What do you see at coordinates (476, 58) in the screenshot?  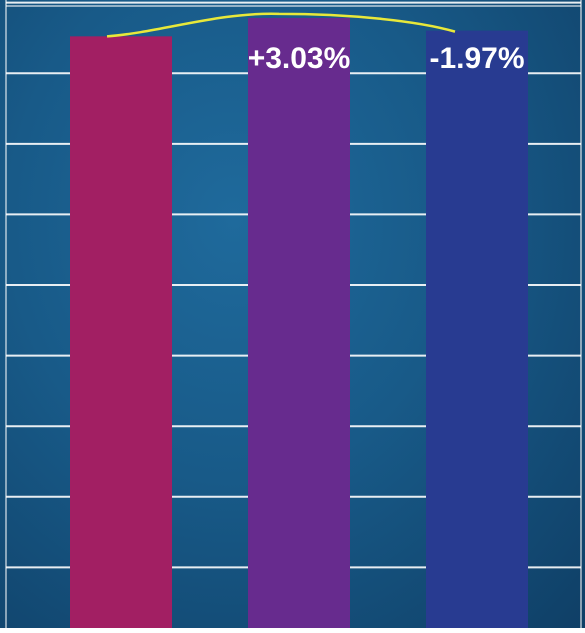 I see `data-label: -1.97%` at bounding box center [476, 58].